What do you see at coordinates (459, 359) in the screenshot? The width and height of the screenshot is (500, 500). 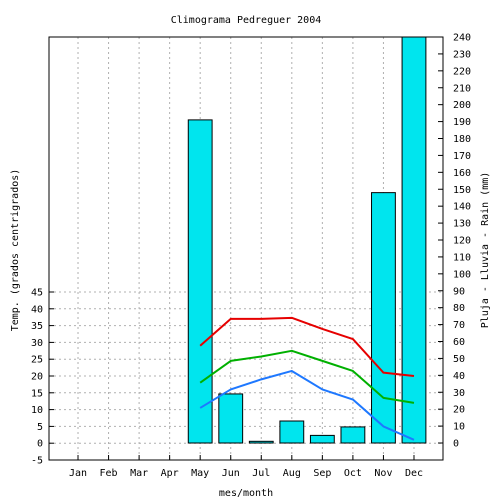 I see `tick-label-y-right: 50` at bounding box center [459, 359].